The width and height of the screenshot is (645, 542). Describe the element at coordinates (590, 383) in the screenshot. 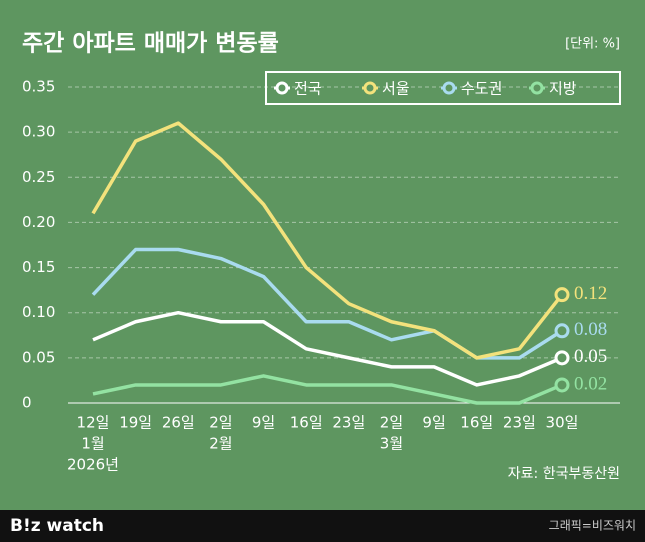

I see `end-label: 0.02` at that location.